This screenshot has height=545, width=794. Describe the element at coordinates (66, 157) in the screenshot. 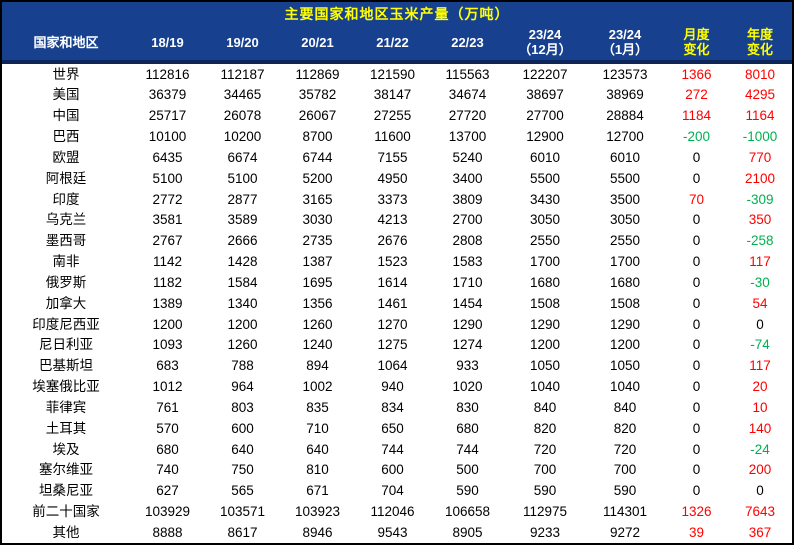

I see `country-name: 欧盟` at that location.